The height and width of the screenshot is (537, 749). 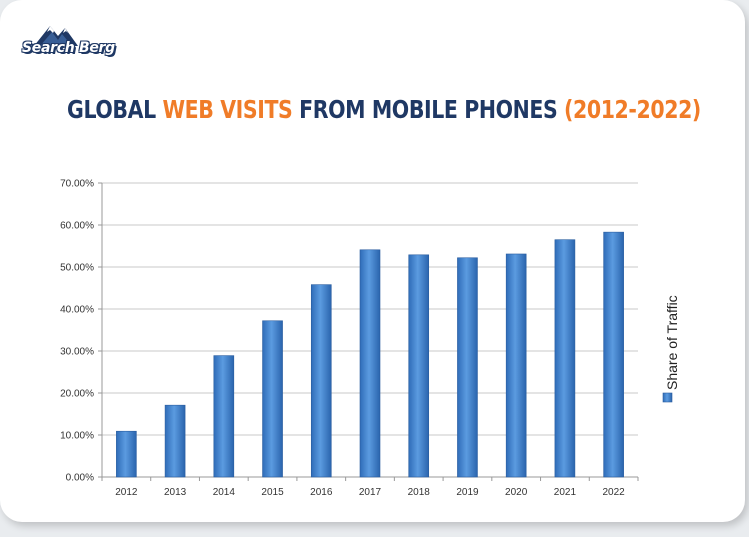 What do you see at coordinates (126, 492) in the screenshot?
I see `x-tick-label: 2012` at bounding box center [126, 492].